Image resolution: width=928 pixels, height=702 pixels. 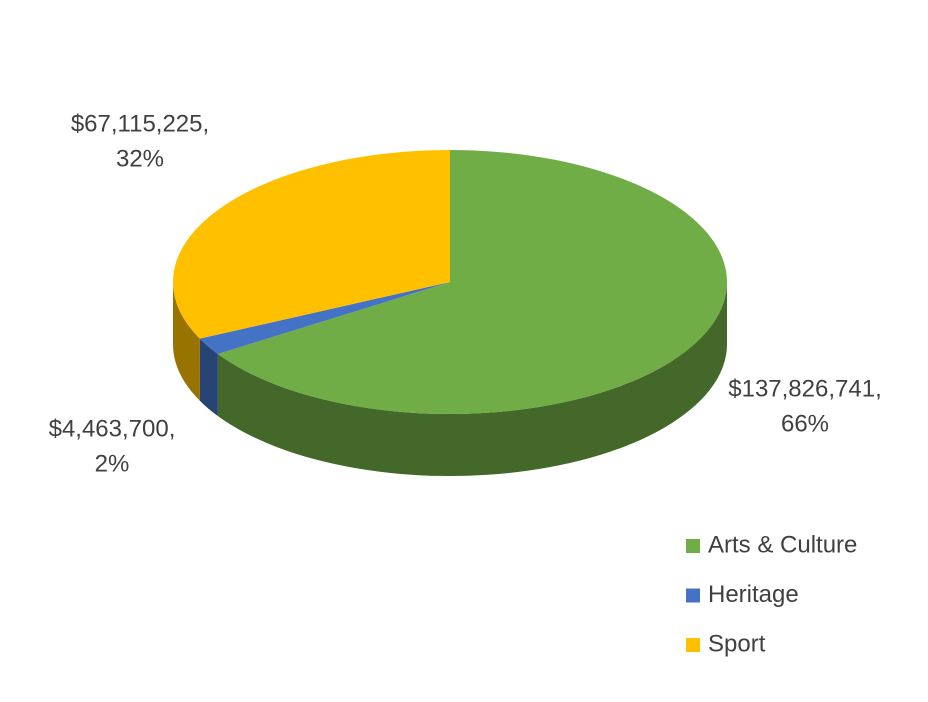 I want to click on legend-label: Sport, so click(x=737, y=643).